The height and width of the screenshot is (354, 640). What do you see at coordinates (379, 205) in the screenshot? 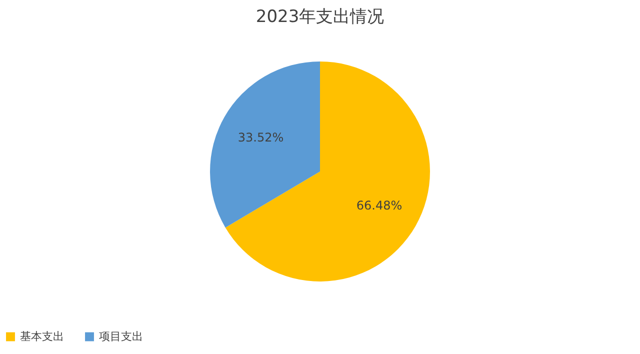
I see `data-label: 66.48%` at bounding box center [379, 205].